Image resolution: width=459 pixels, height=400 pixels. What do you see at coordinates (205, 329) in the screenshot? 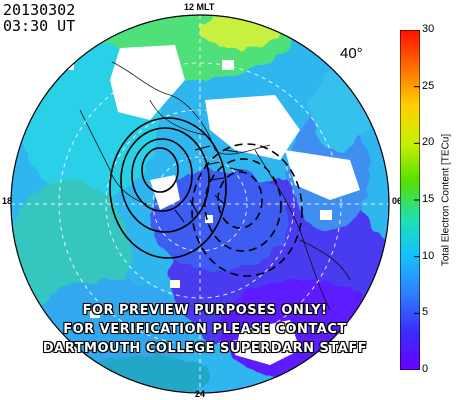
I see `watermark-line-2: FOR VERIFICATION PLEASE CONTACT` at bounding box center [205, 329].